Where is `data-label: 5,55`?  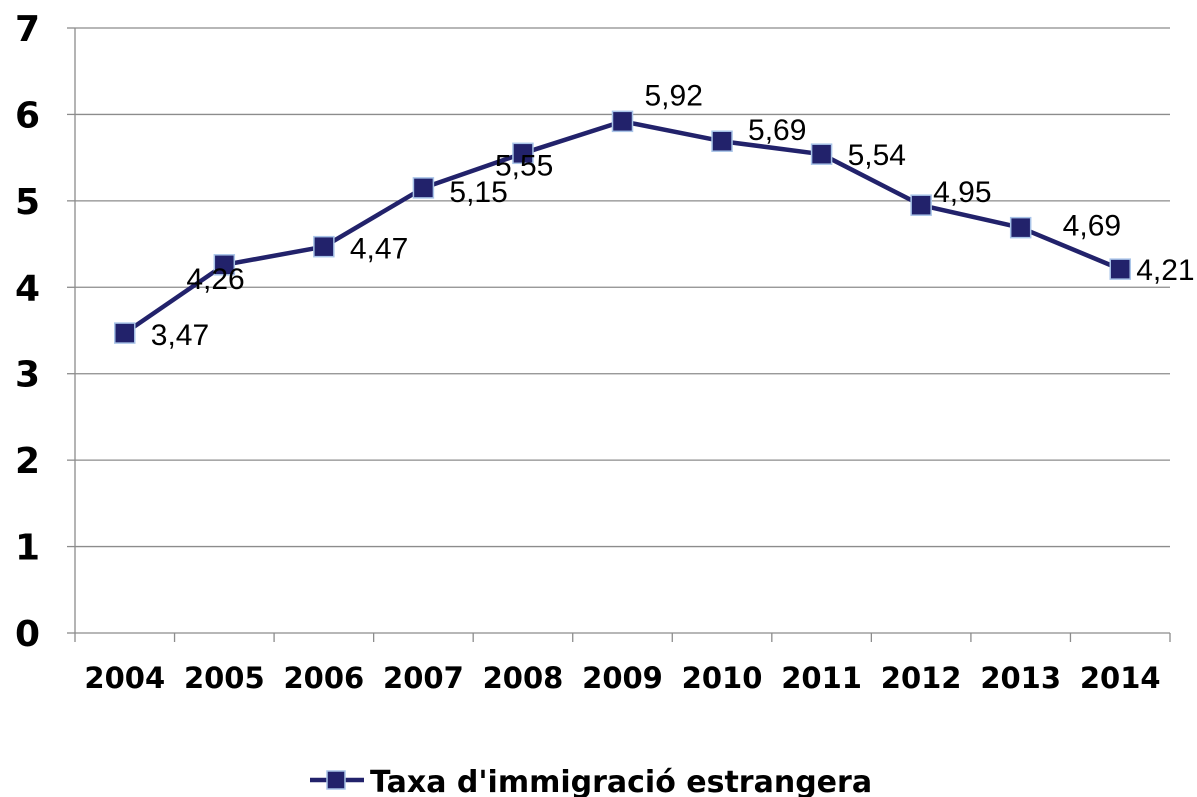
data-label: 5,55 is located at coordinates (524, 165).